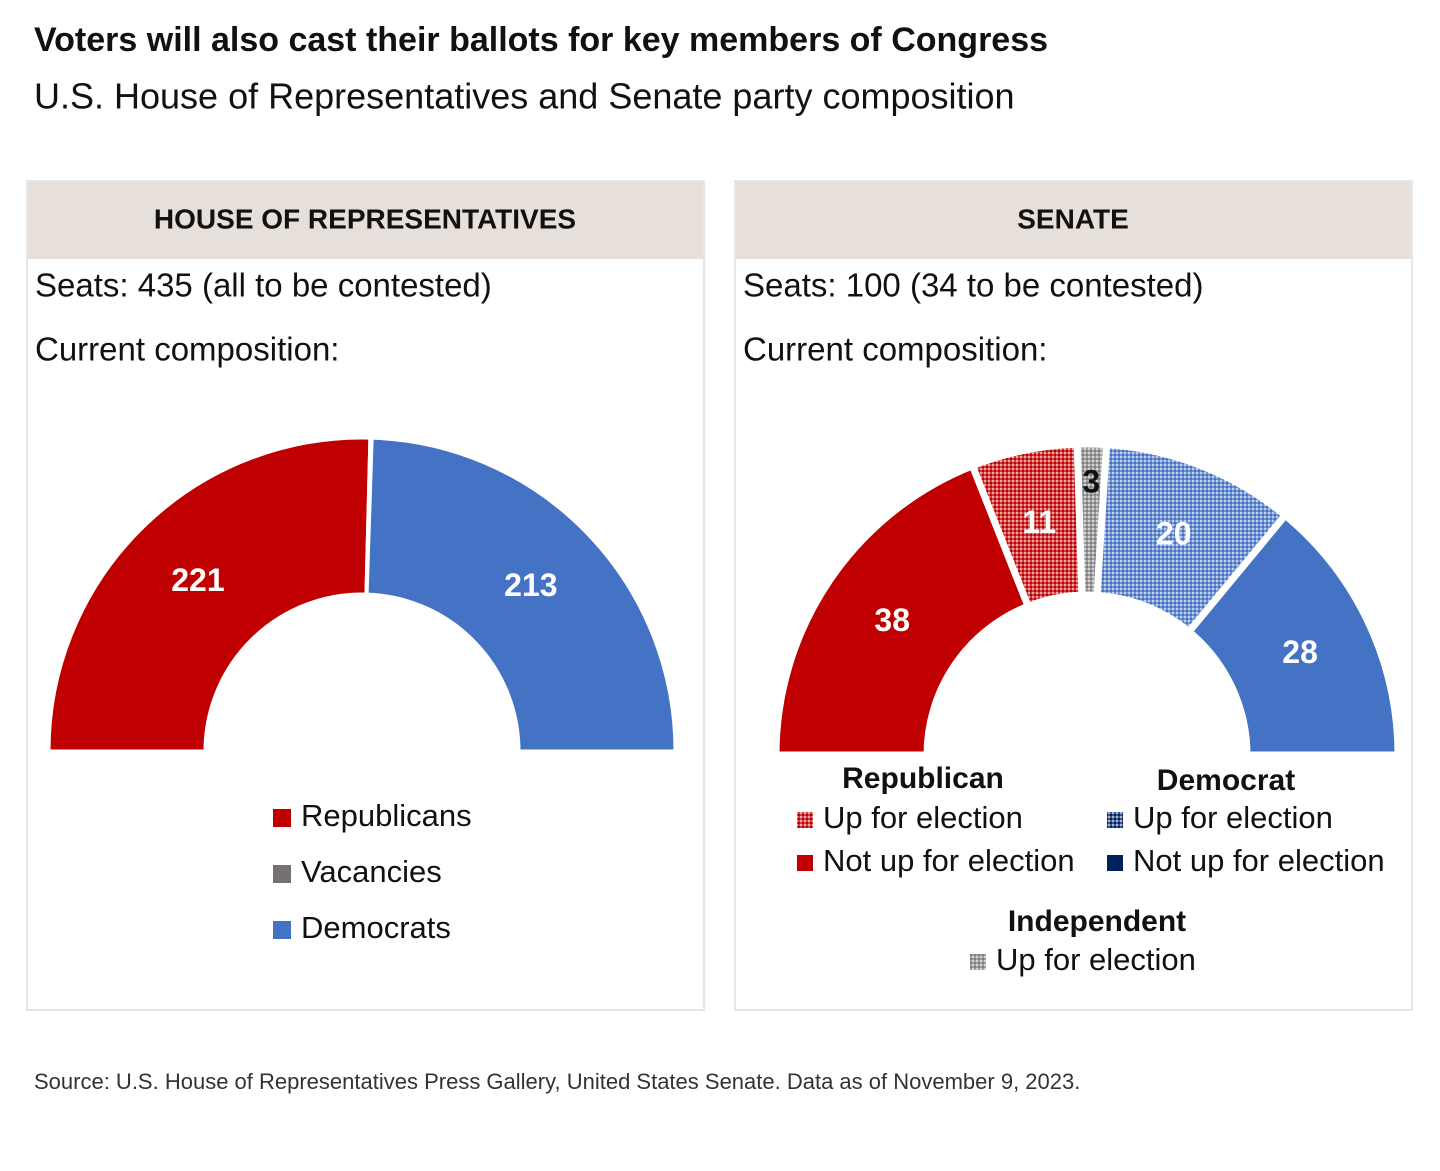 The height and width of the screenshot is (1171, 1440). Describe the element at coordinates (1091, 481) in the screenshot. I see `data-label: 3` at that location.